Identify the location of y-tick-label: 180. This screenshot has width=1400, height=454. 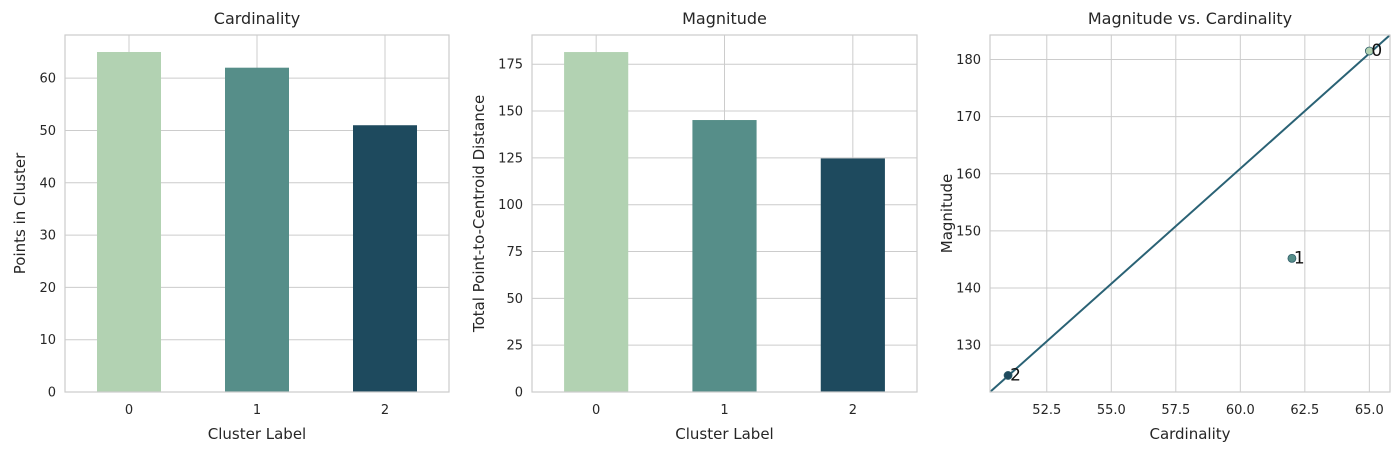
(968, 60).